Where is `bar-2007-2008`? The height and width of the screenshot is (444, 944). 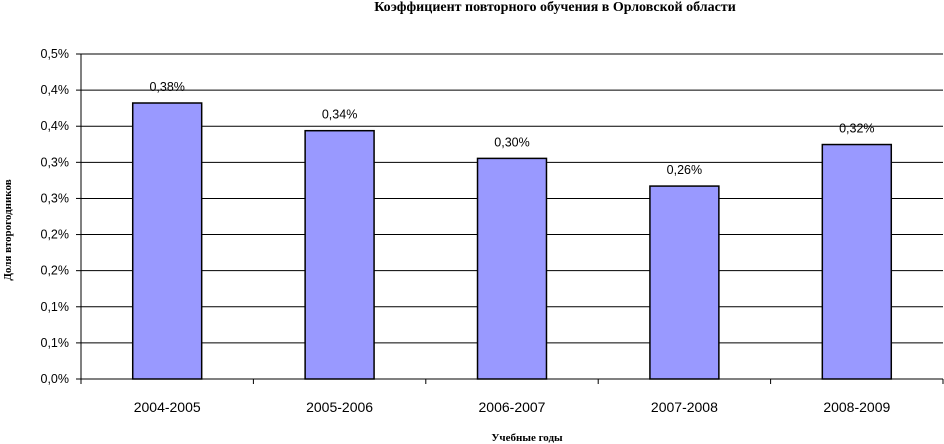
bar-2007-2008 is located at coordinates (684, 282).